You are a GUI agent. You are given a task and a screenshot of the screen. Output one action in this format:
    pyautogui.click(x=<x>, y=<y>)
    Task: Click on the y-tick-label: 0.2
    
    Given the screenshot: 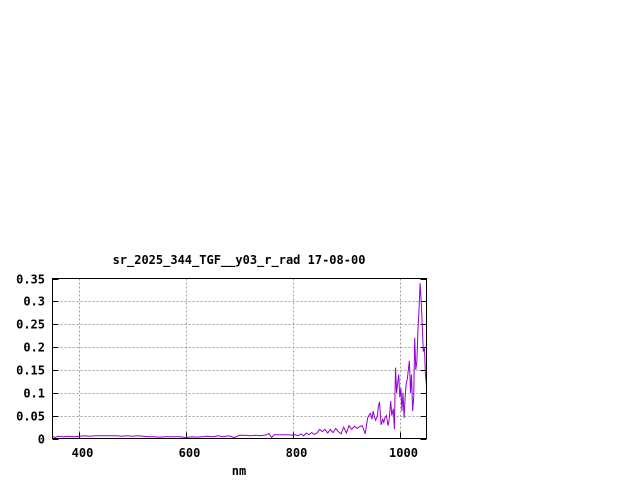 What is the action you would take?
    pyautogui.click(x=34, y=348)
    